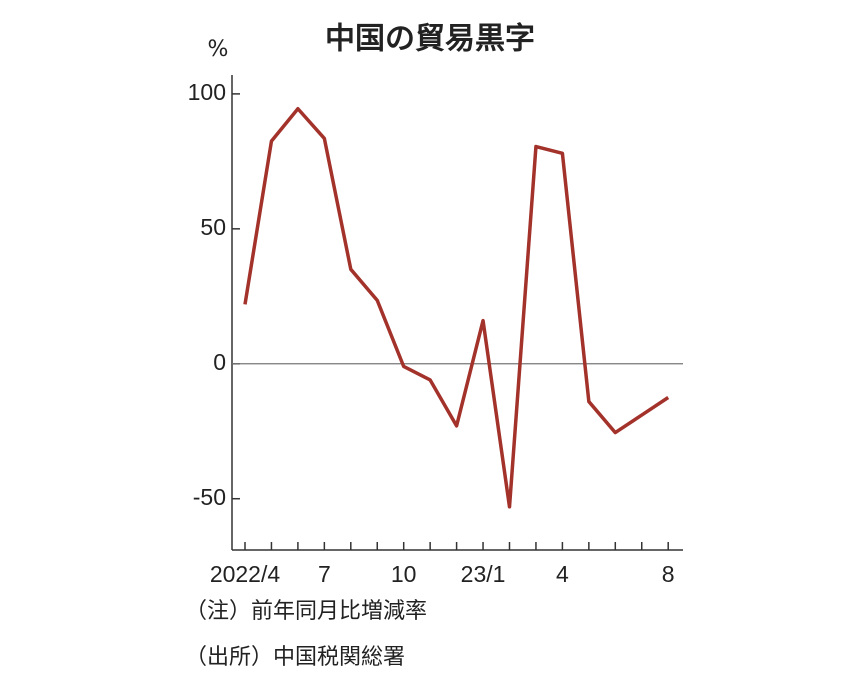 This screenshot has height=682, width=848. Describe the element at coordinates (209, 497) in the screenshot. I see `y-tick-label: -50` at that location.